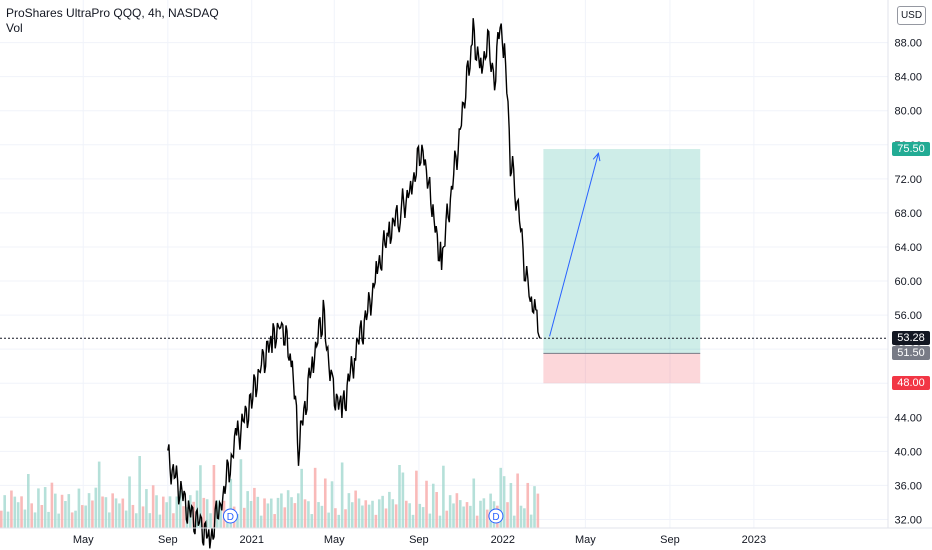 This screenshot has height=550, width=932. I want to click on entry-price-tag: 51.50, so click(911, 353).